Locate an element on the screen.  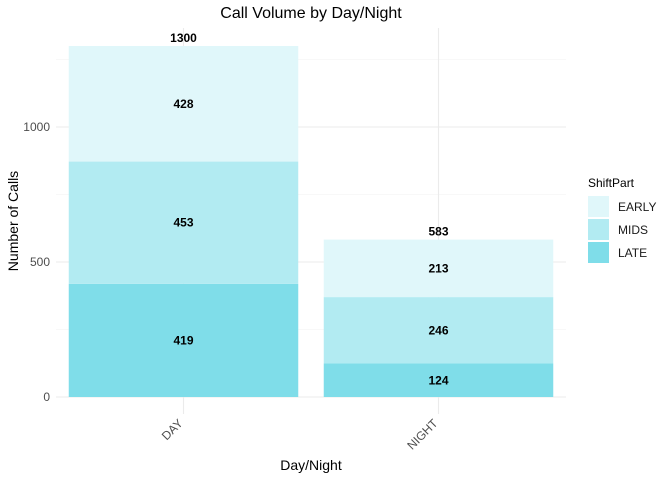
legend-label-mids: MIDS is located at coordinates (633, 230).